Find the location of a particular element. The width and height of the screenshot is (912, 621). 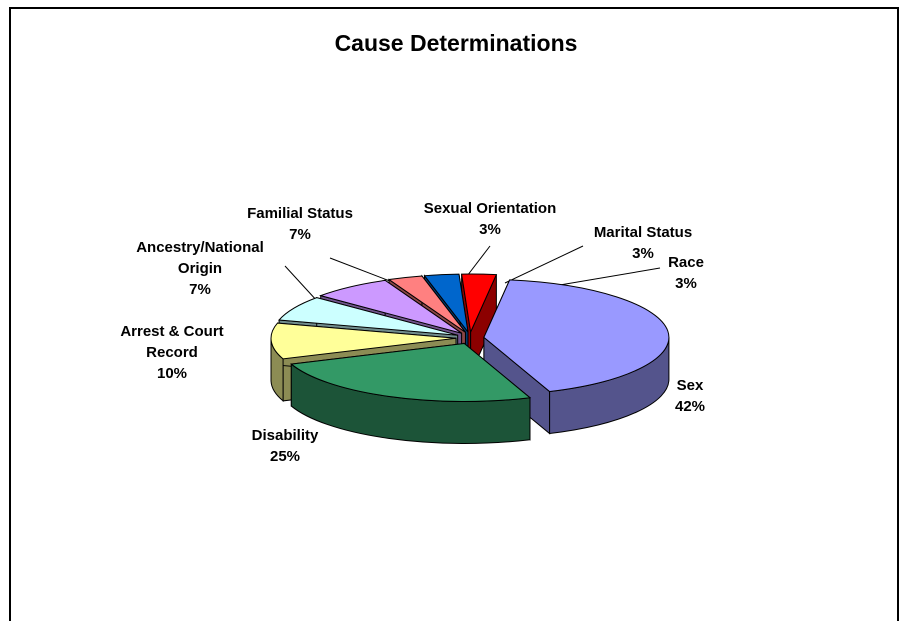

chart-title: Cause Determinations is located at coordinates (456, 43).